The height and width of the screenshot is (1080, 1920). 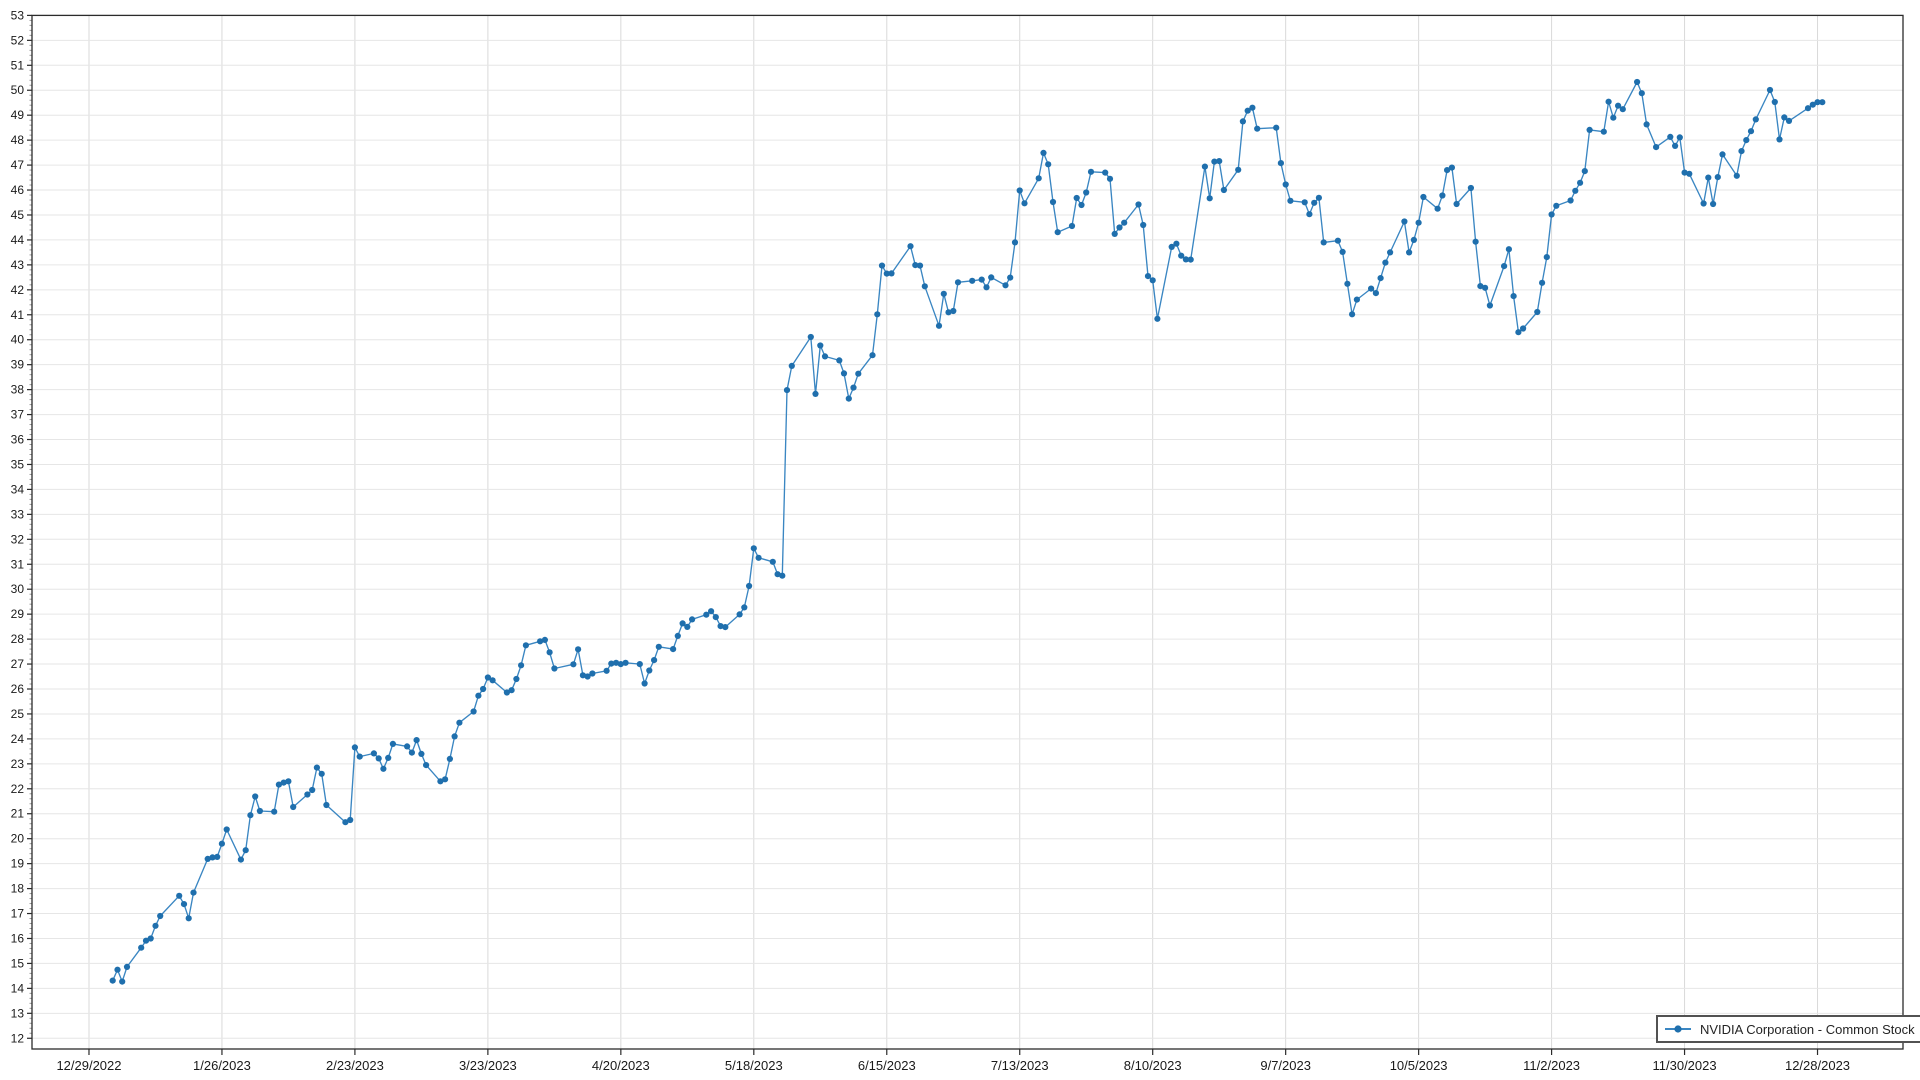 What do you see at coordinates (754, 1065) in the screenshot?
I see `x-tick-label: 5/18/2023` at bounding box center [754, 1065].